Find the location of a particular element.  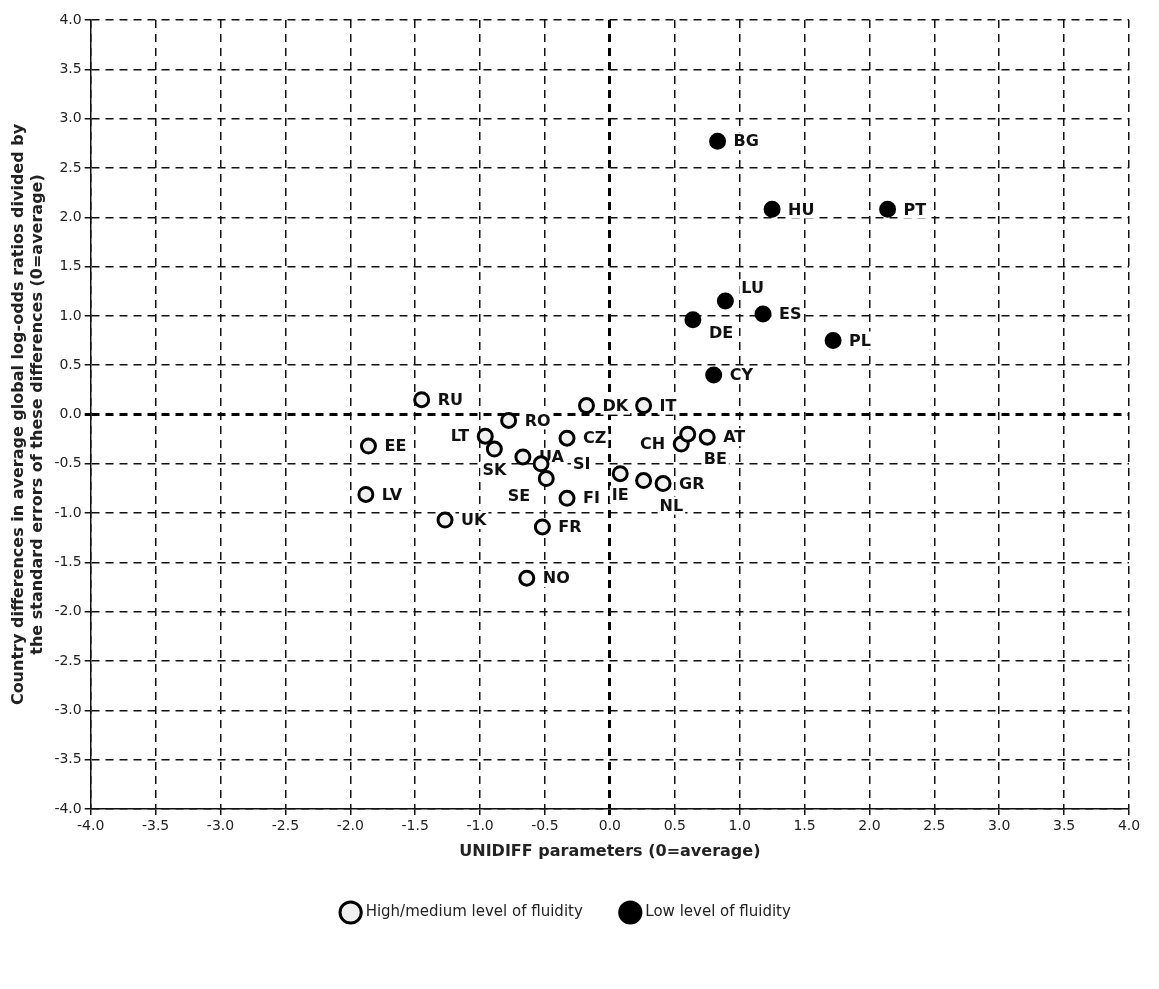

annotation: HU is located at coordinates (801, 209).